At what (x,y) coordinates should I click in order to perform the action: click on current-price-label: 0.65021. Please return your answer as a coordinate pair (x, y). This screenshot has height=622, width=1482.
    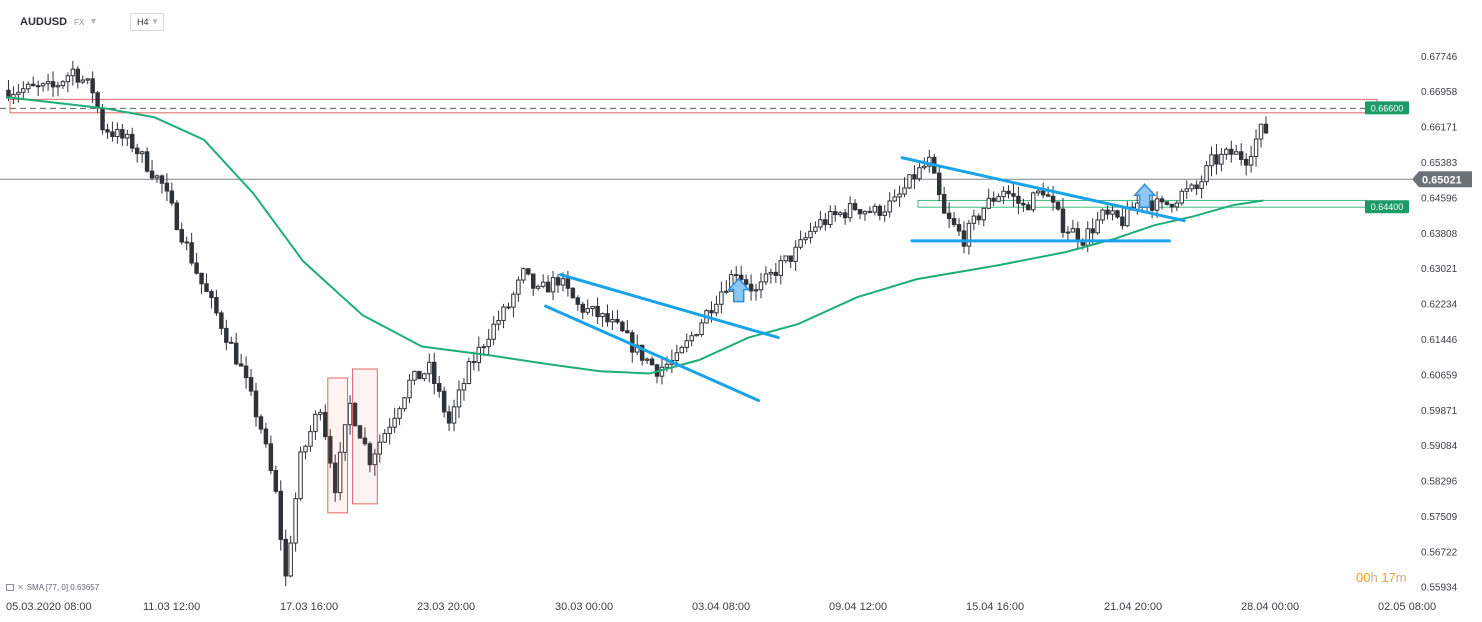
    Looking at the image, I should click on (1442, 180).